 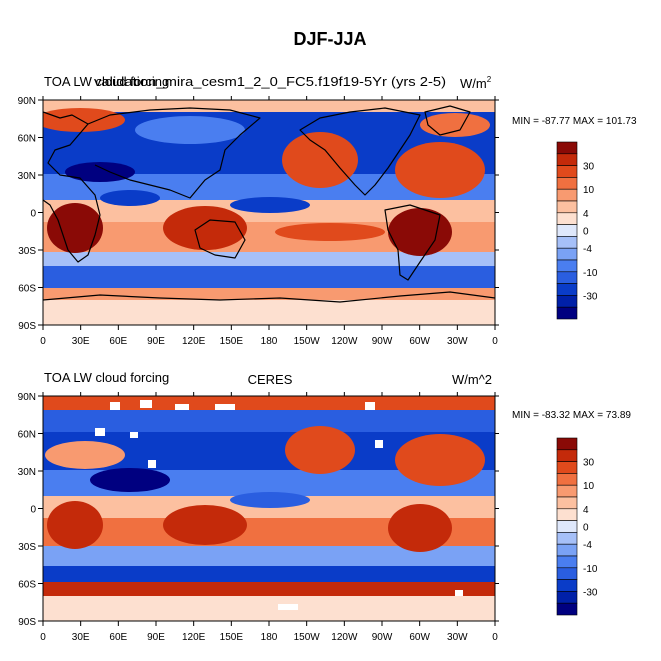 I want to click on figure-title: DJF-JJA, so click(x=329, y=39).